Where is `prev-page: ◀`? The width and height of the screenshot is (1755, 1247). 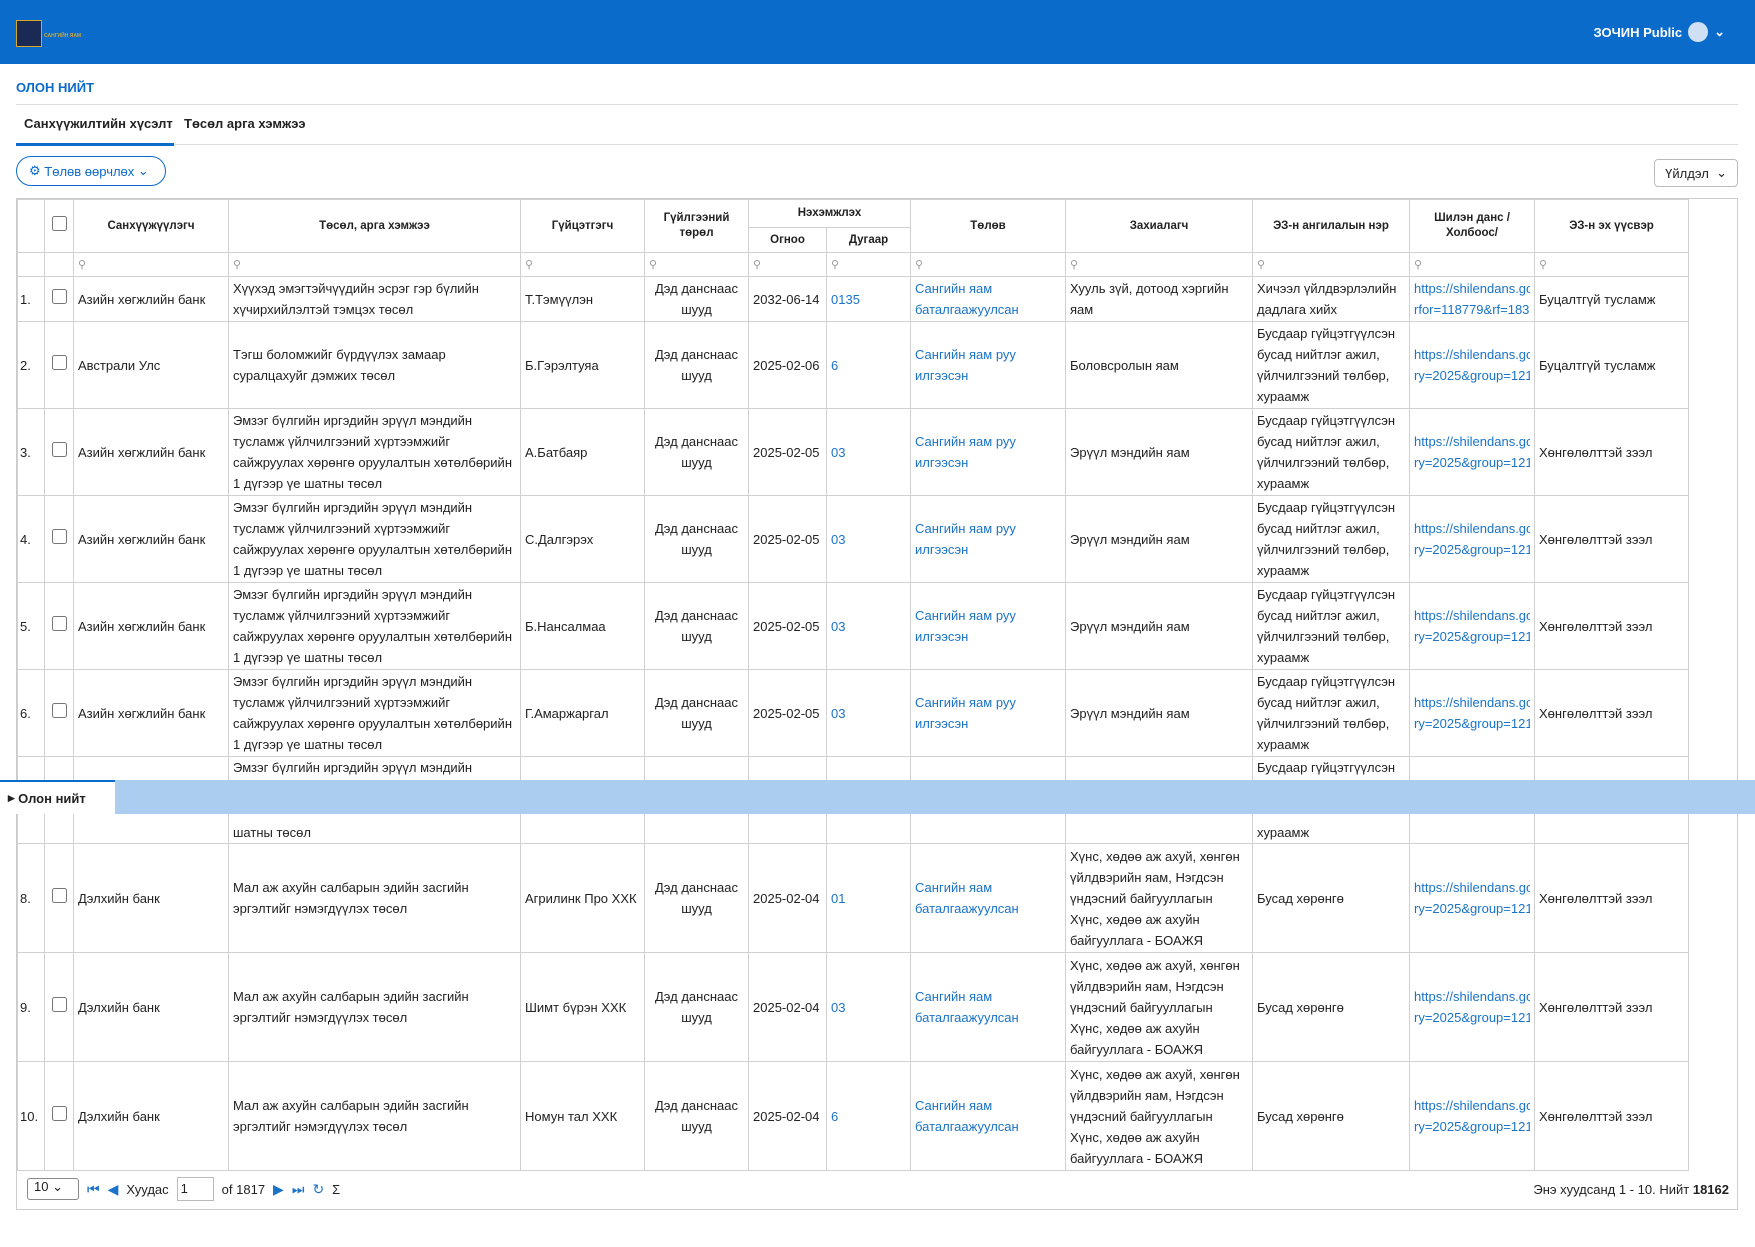
prev-page: ◀ is located at coordinates (113, 1188).